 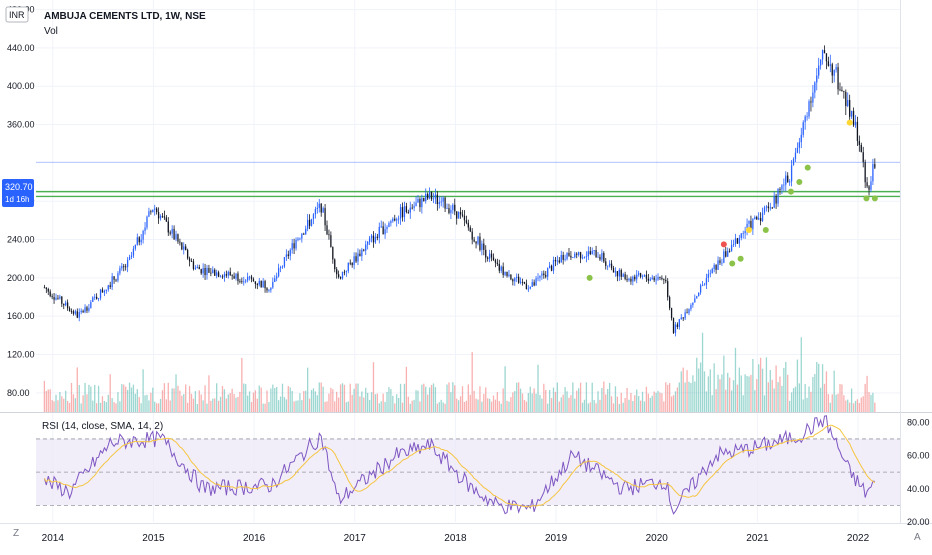 I want to click on volume-indicator-label: Vol, so click(x=51, y=31).